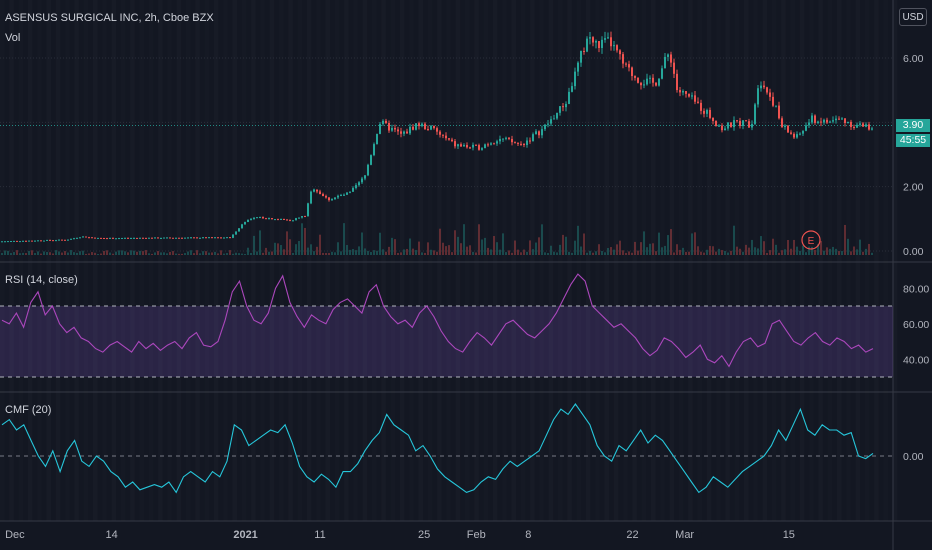 The width and height of the screenshot is (932, 550). Describe the element at coordinates (528, 535) in the screenshot. I see `time-tick-label: 8` at that location.